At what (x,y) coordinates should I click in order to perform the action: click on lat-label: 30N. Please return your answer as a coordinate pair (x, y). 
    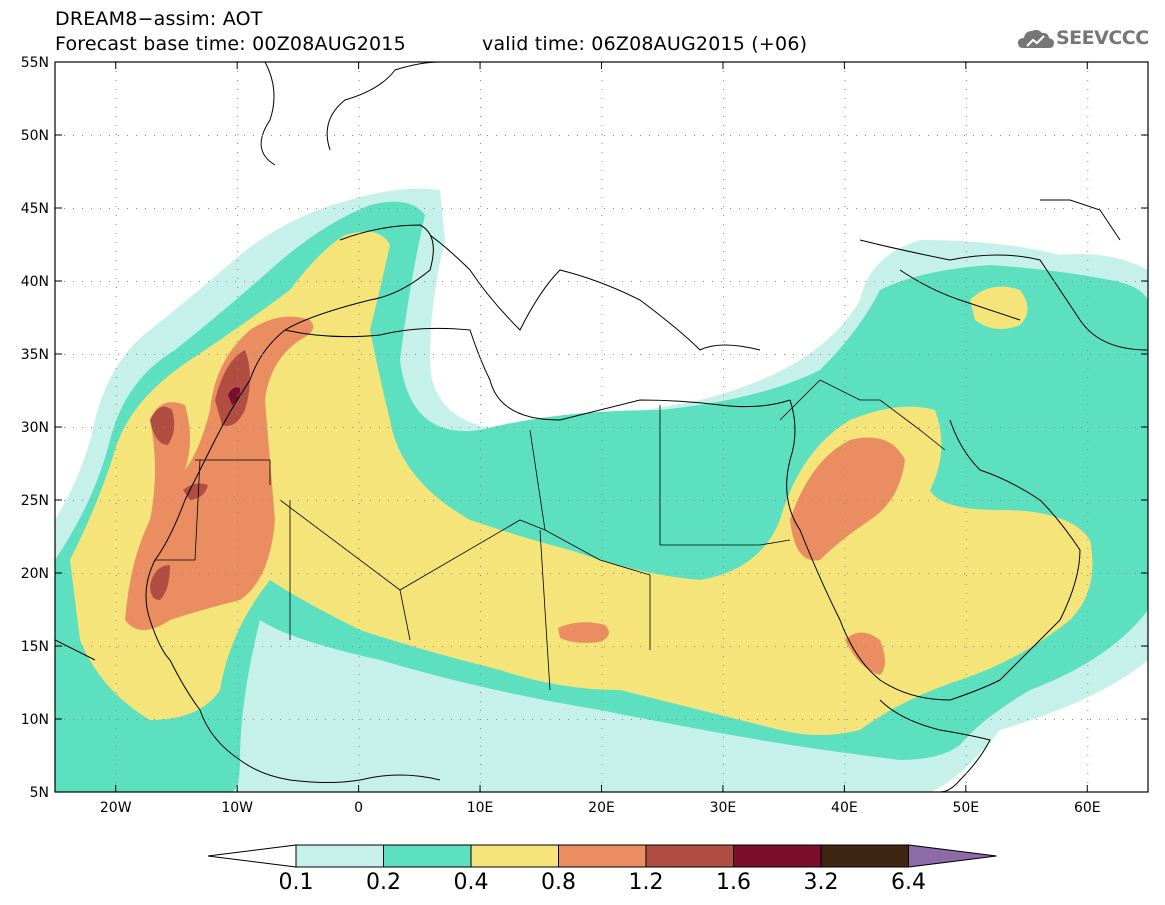
    Looking at the image, I should click on (35, 428).